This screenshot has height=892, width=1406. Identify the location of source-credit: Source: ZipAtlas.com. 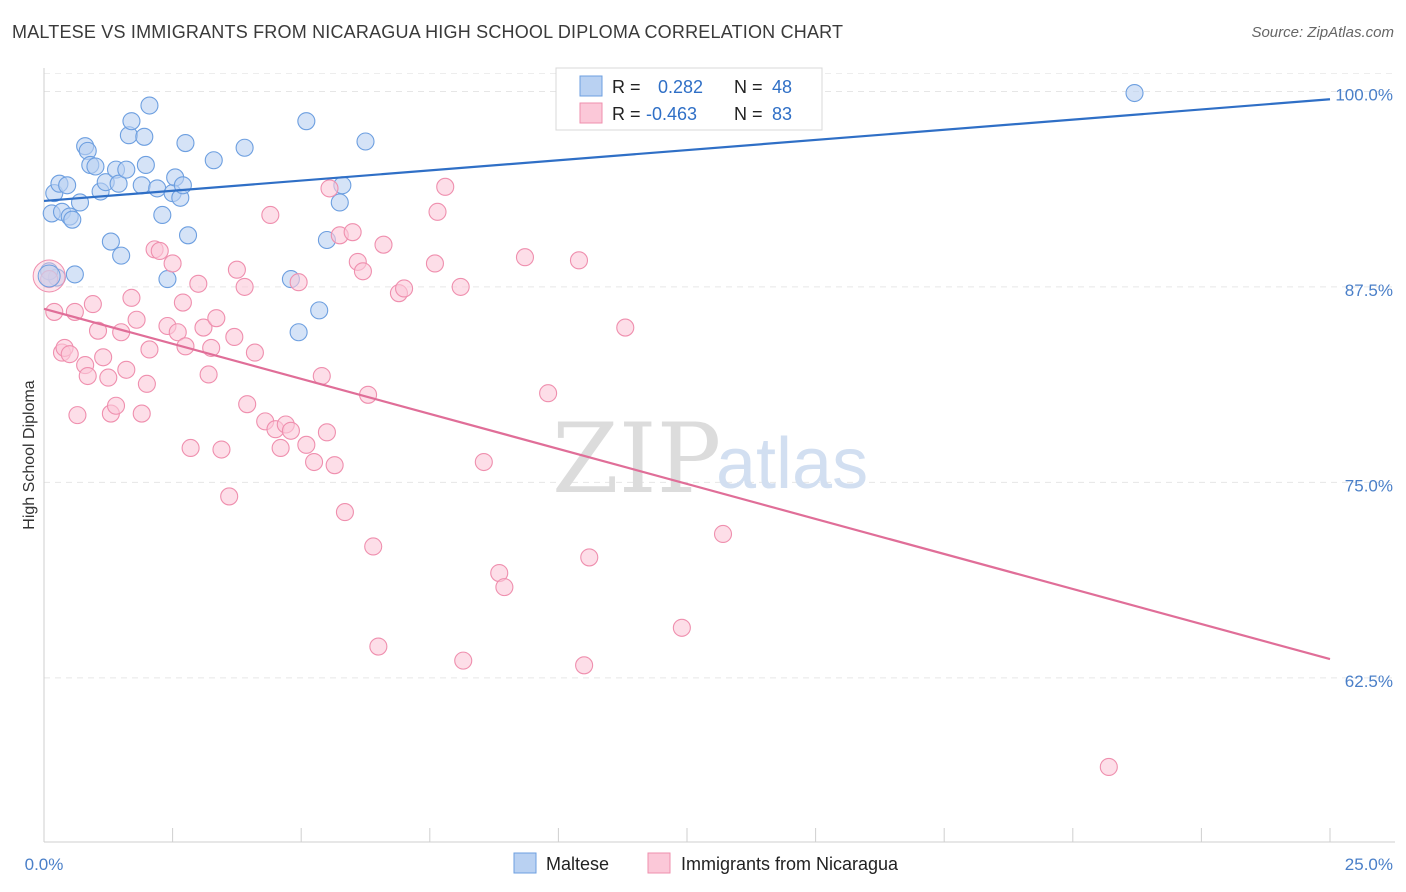
(1322, 32).